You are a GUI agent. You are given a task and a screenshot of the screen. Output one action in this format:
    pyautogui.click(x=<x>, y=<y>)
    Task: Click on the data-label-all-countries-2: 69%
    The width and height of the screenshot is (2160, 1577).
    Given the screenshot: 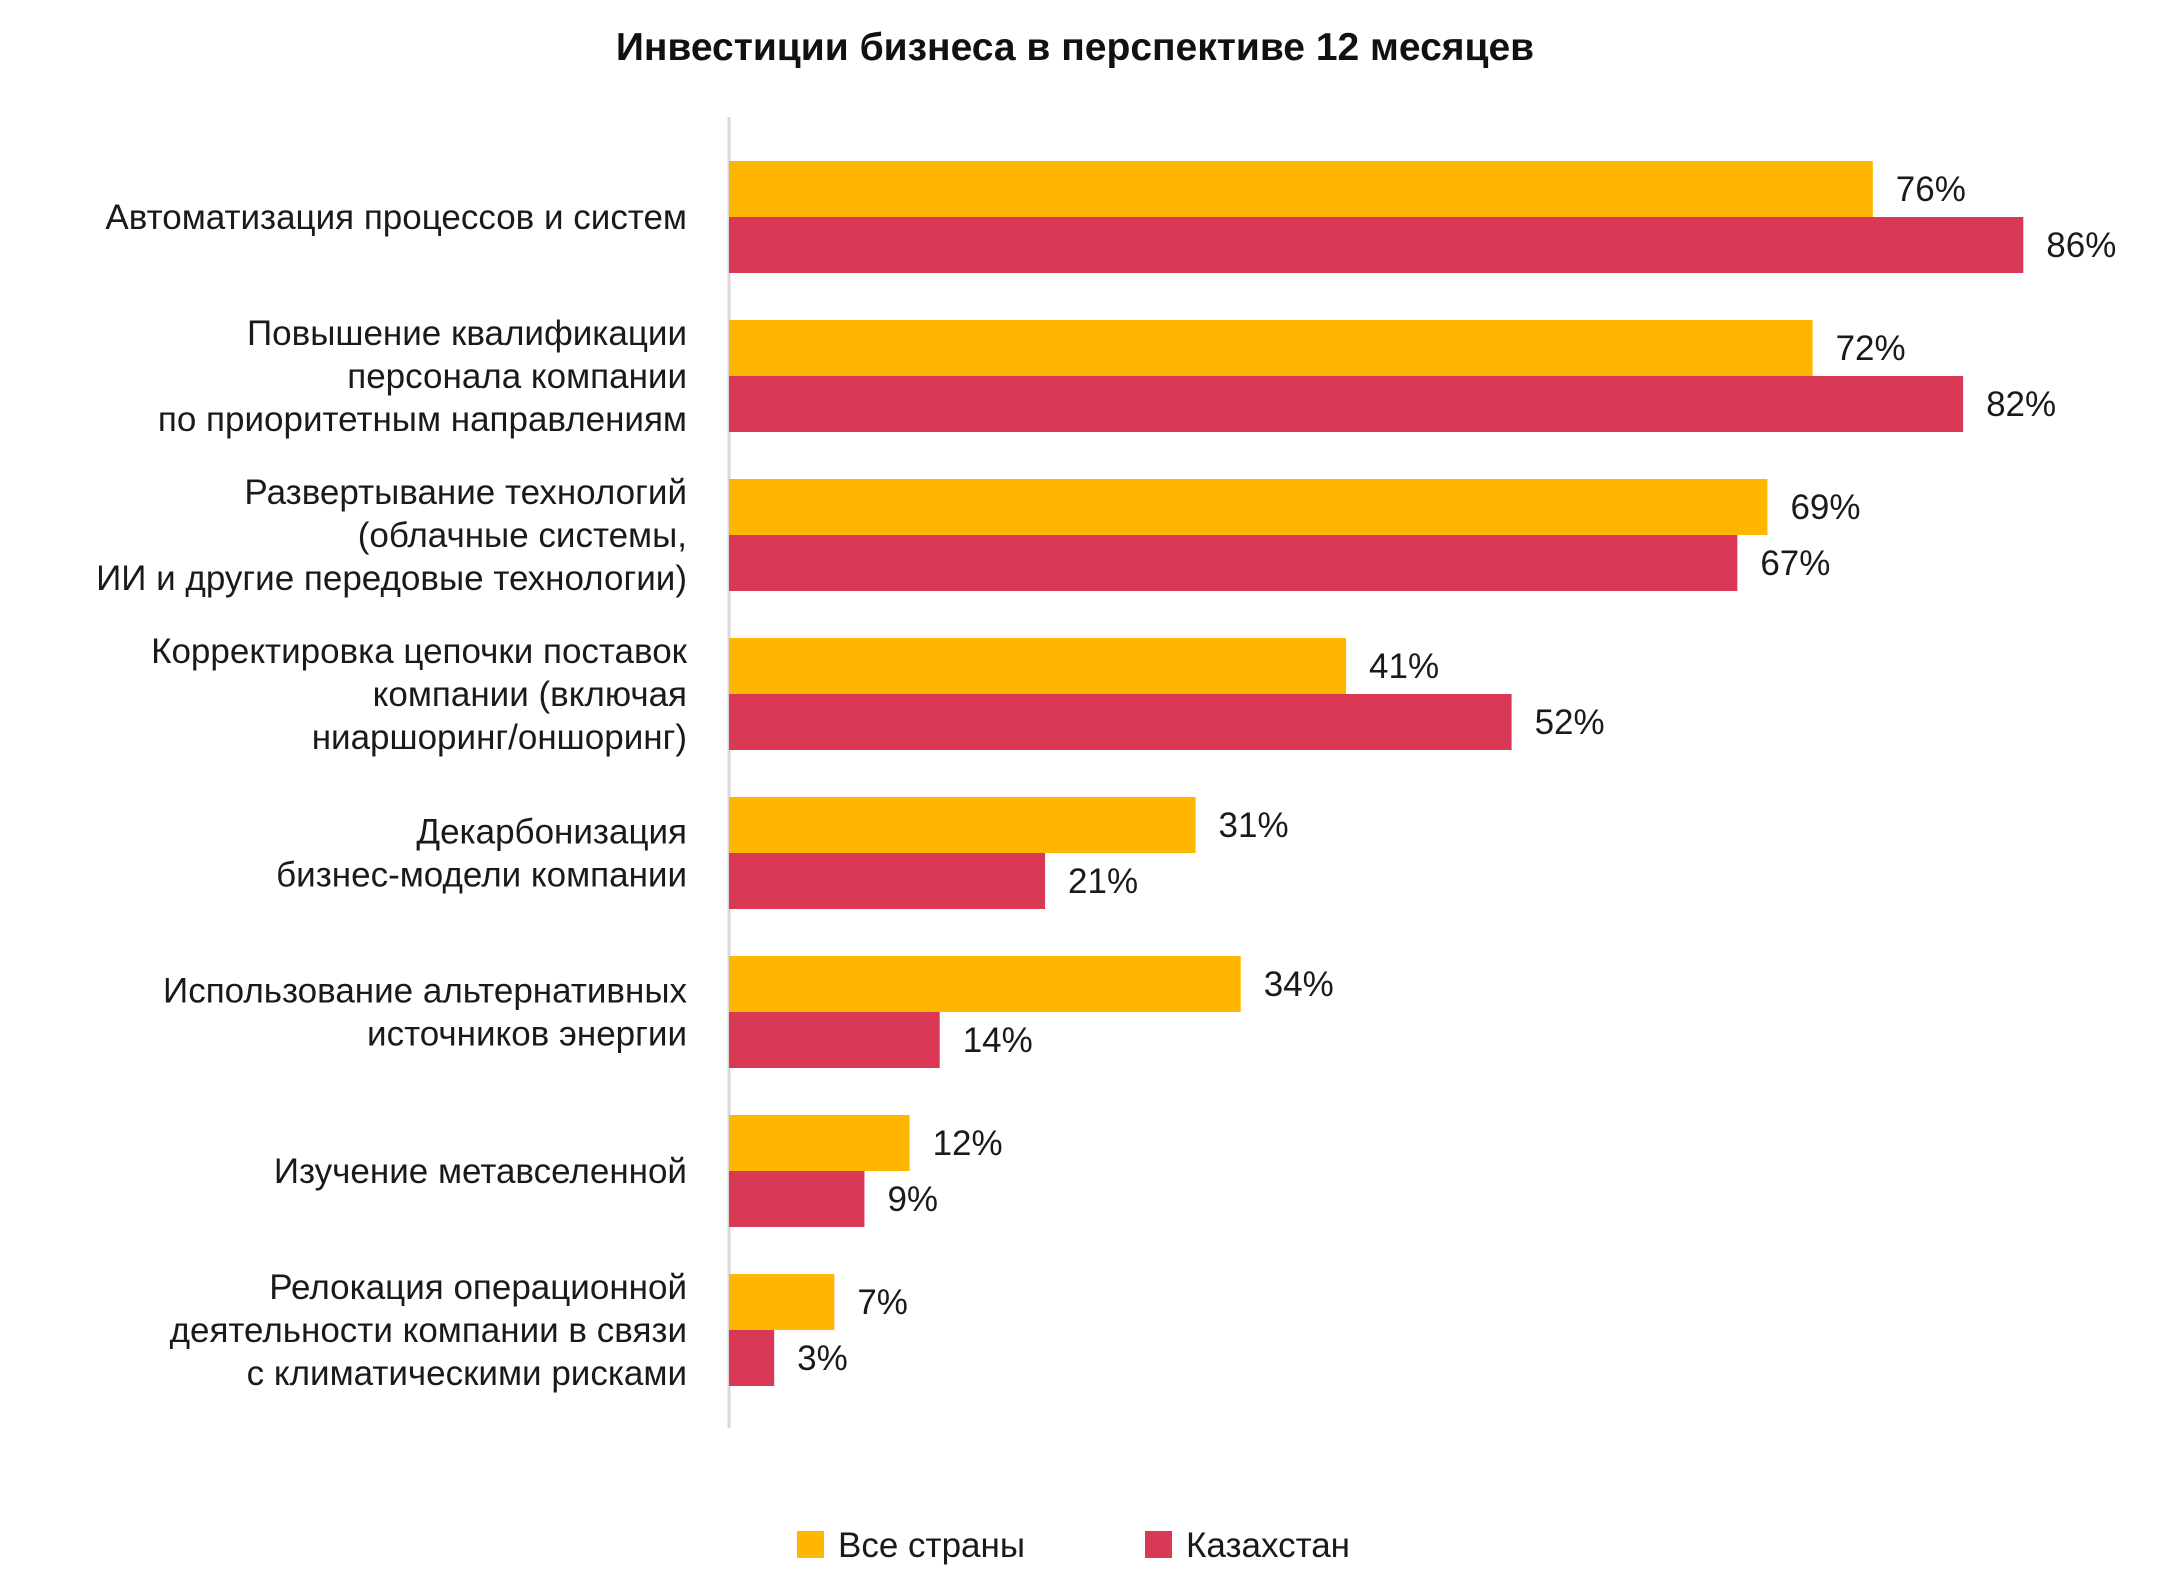 What is the action you would take?
    pyautogui.click(x=1825, y=507)
    